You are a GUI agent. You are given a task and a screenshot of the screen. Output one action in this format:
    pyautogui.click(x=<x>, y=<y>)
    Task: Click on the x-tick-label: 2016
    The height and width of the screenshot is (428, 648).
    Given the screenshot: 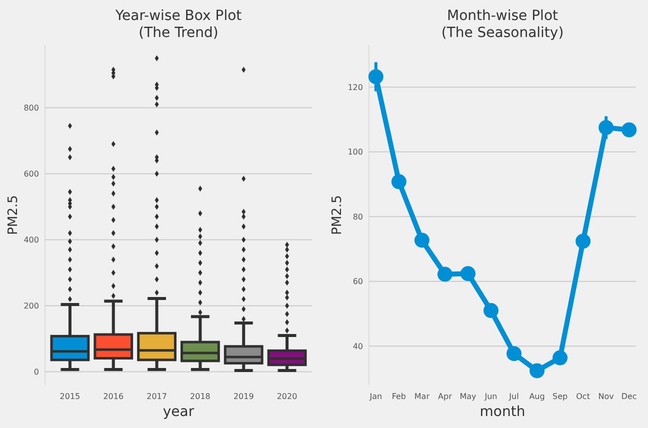 What is the action you would take?
    pyautogui.click(x=113, y=396)
    